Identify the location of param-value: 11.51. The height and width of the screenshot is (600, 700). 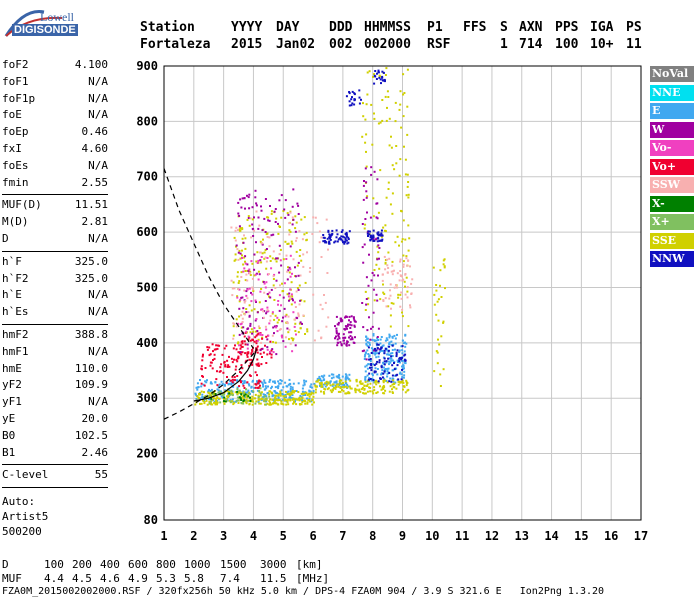
(91, 205).